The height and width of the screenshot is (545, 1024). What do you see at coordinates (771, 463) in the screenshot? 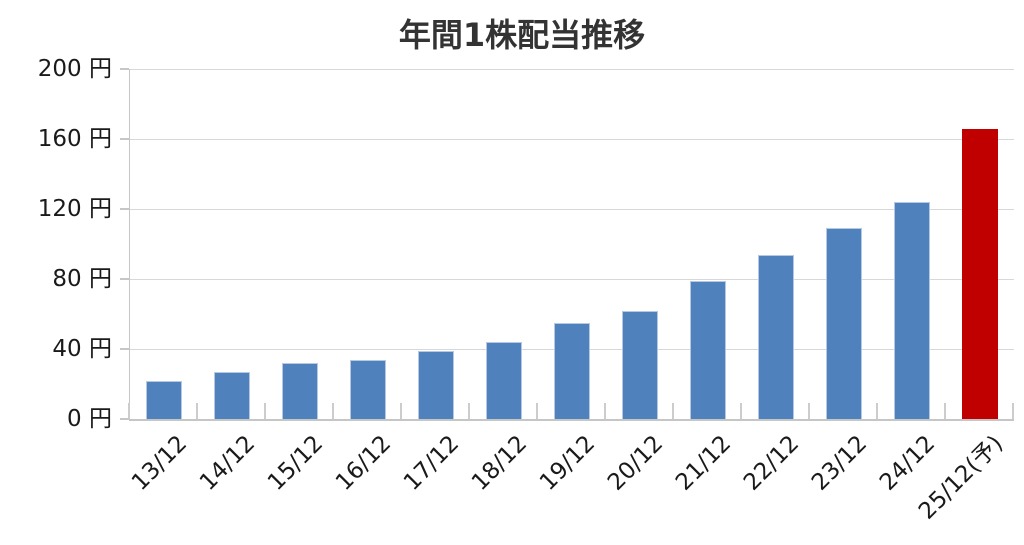
I see `x-axis-label-22/12: 22/12` at bounding box center [771, 463].